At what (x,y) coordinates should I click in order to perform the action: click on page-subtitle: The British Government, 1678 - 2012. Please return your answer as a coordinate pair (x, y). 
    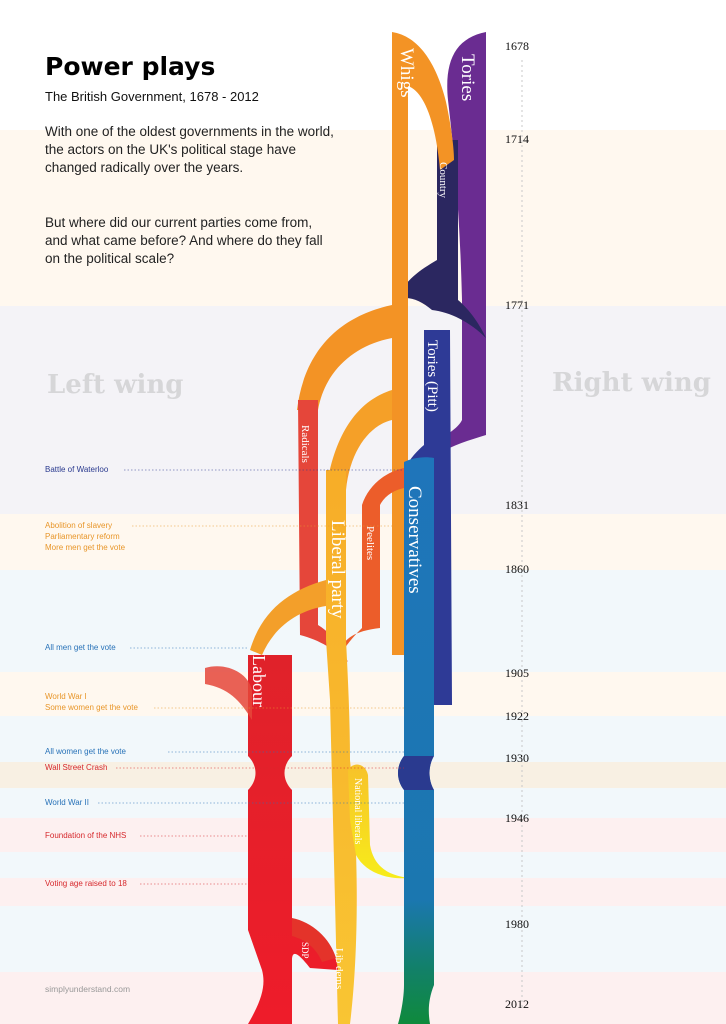
    Looking at the image, I should click on (152, 96).